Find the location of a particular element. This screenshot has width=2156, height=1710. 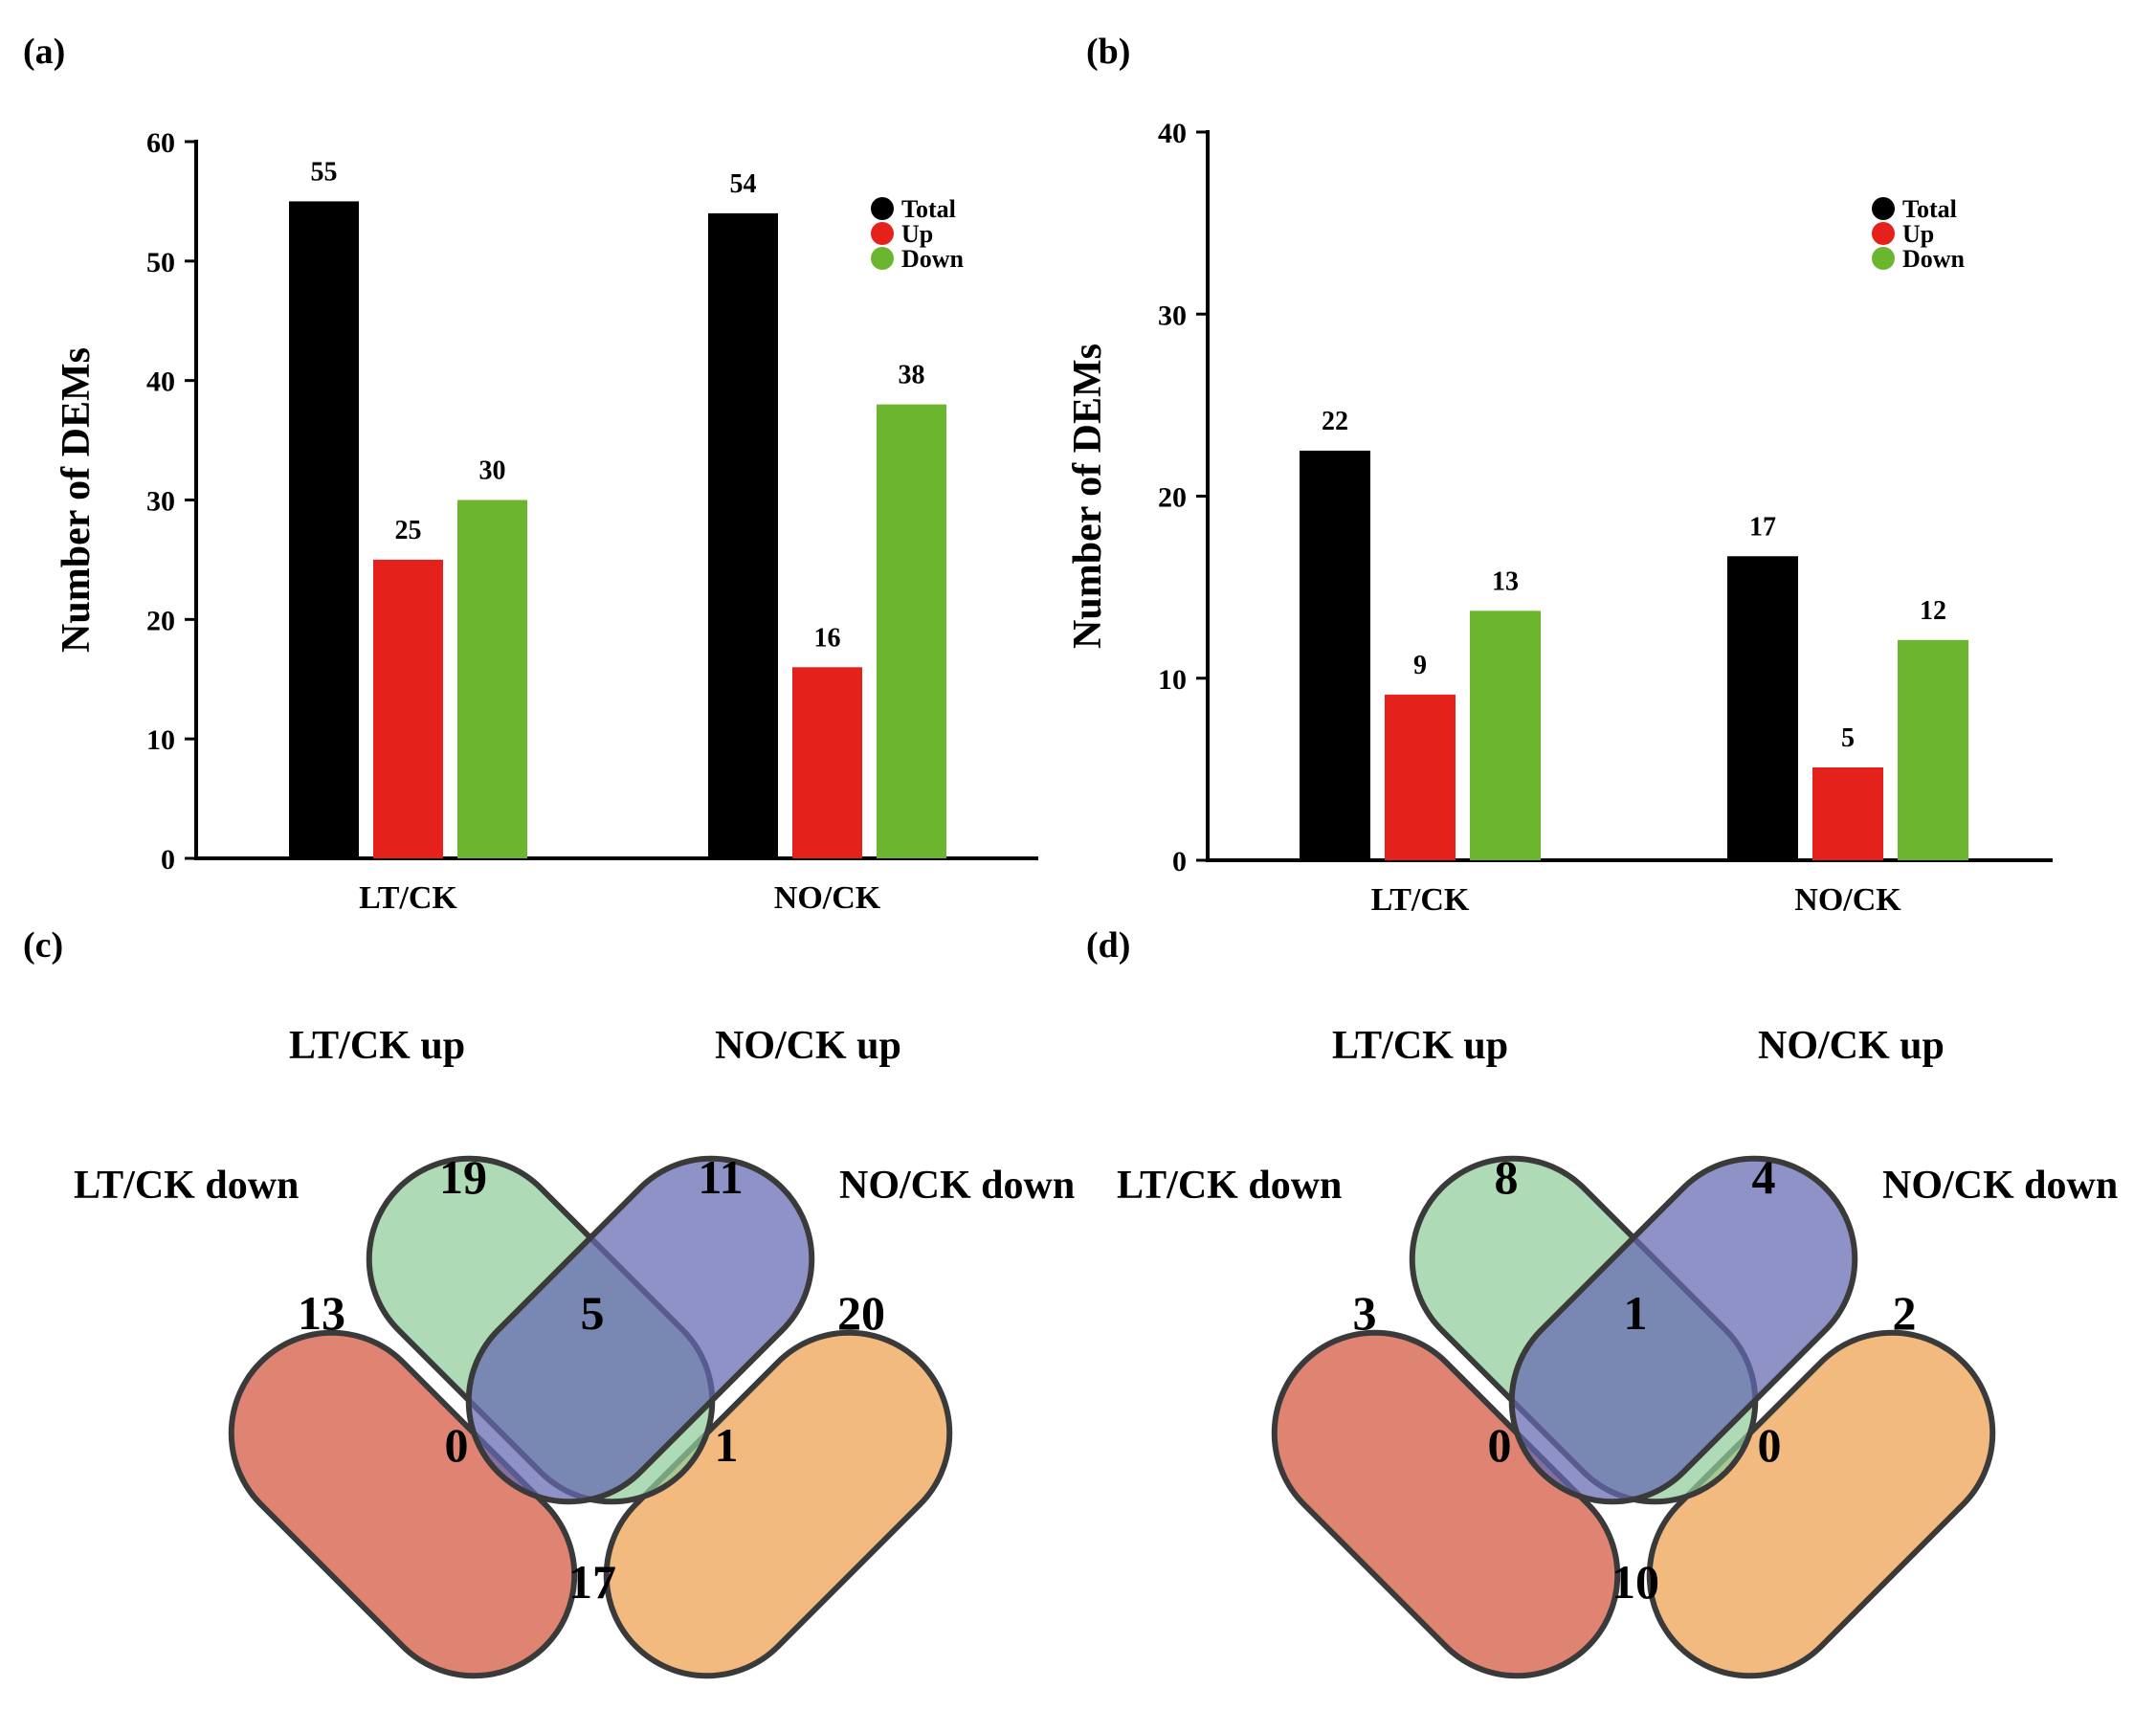

venn-count-up-both: 5 is located at coordinates (593, 1313).